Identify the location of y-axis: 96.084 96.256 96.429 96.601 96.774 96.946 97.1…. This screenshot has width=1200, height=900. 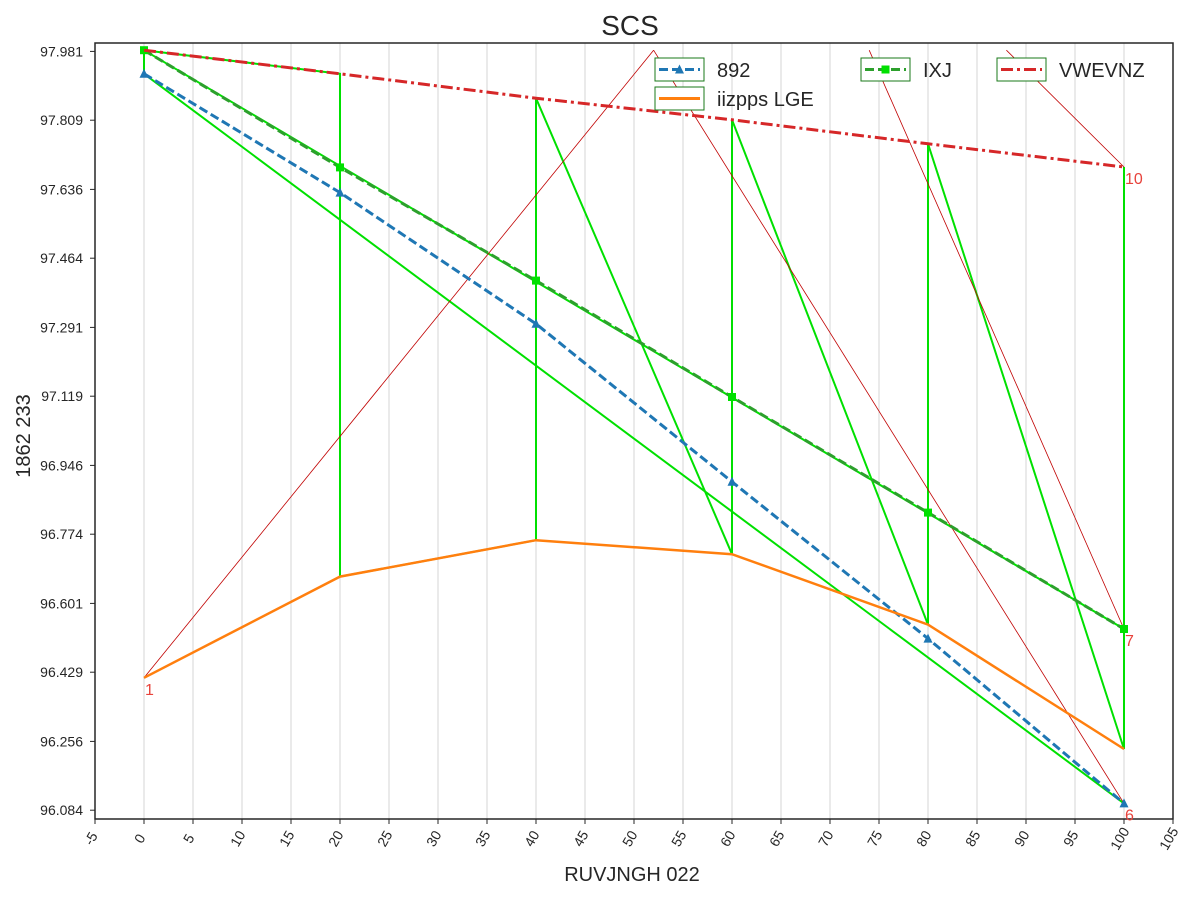
(67, 430).